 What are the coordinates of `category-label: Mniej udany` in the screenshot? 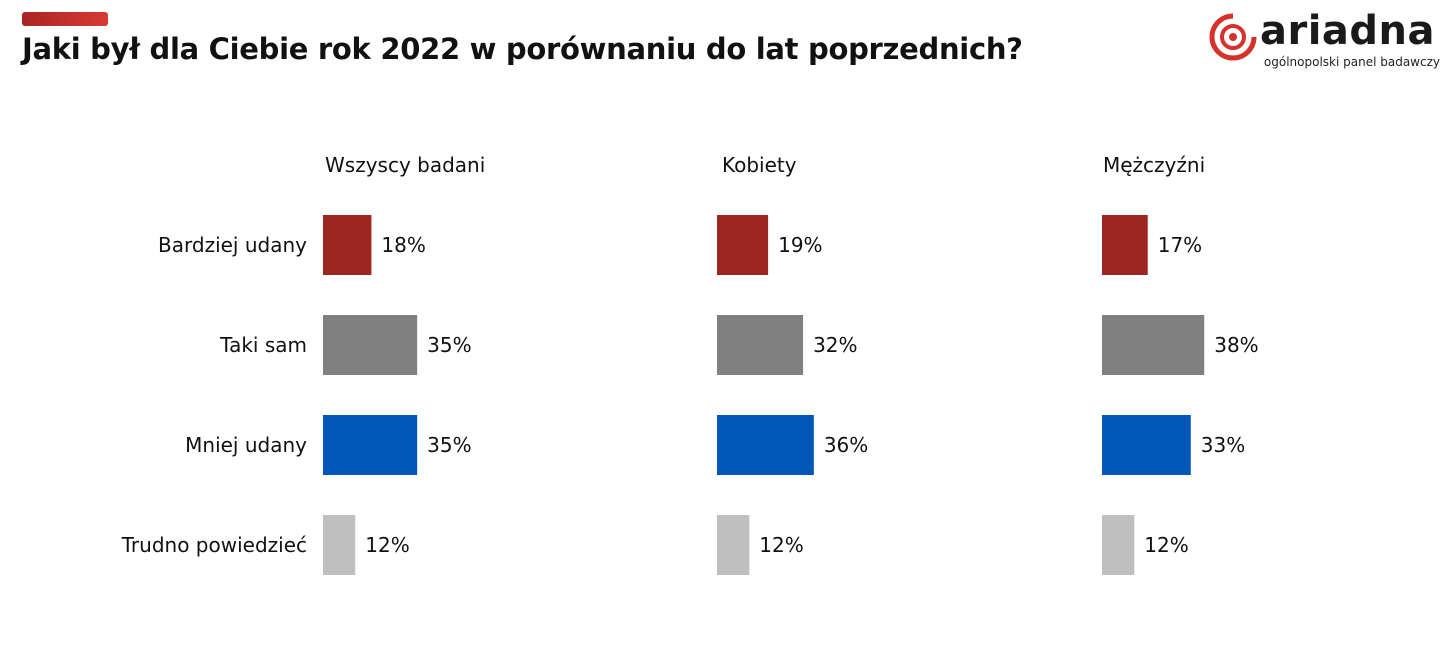 It's located at (246, 445).